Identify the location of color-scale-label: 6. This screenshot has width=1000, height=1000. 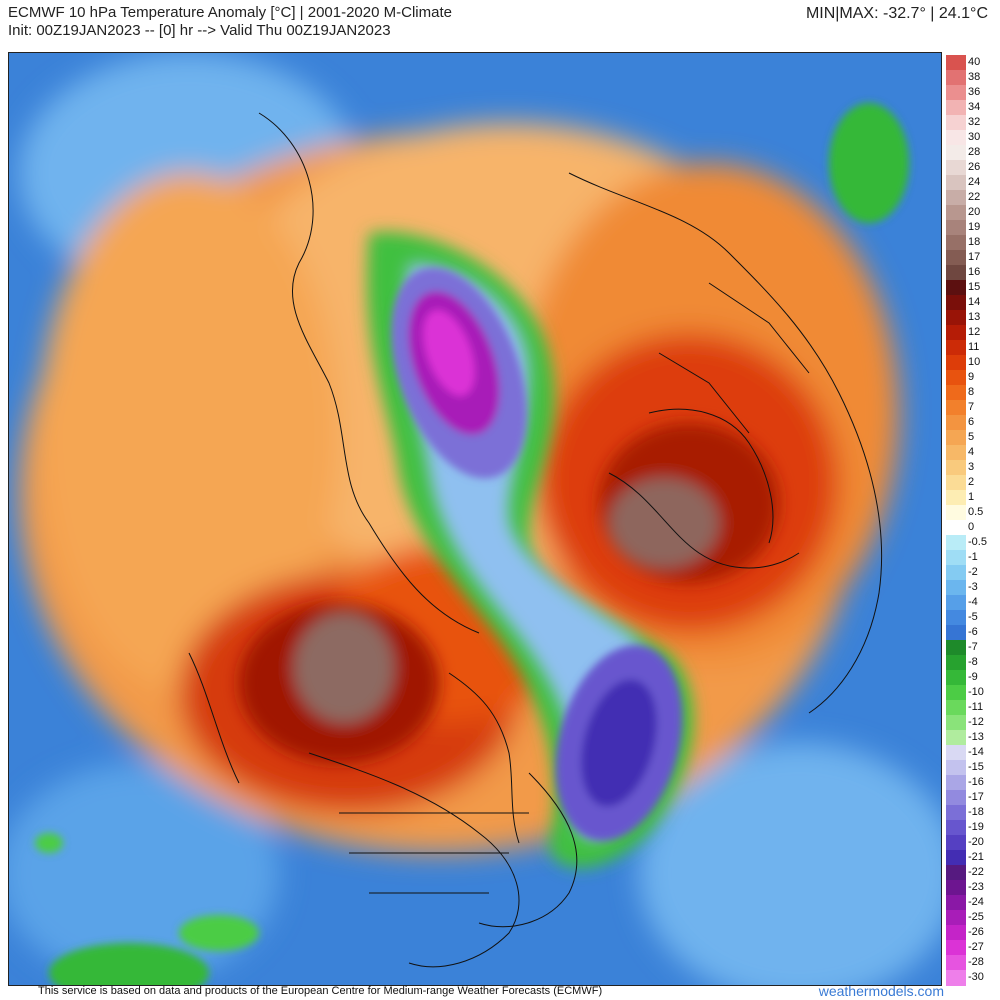
(971, 422).